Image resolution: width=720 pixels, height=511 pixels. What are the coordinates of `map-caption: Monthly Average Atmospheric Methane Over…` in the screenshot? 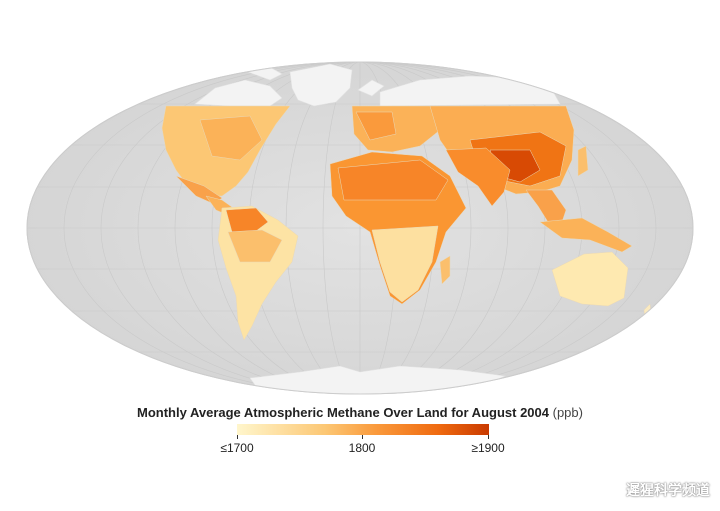 It's located at (360, 412).